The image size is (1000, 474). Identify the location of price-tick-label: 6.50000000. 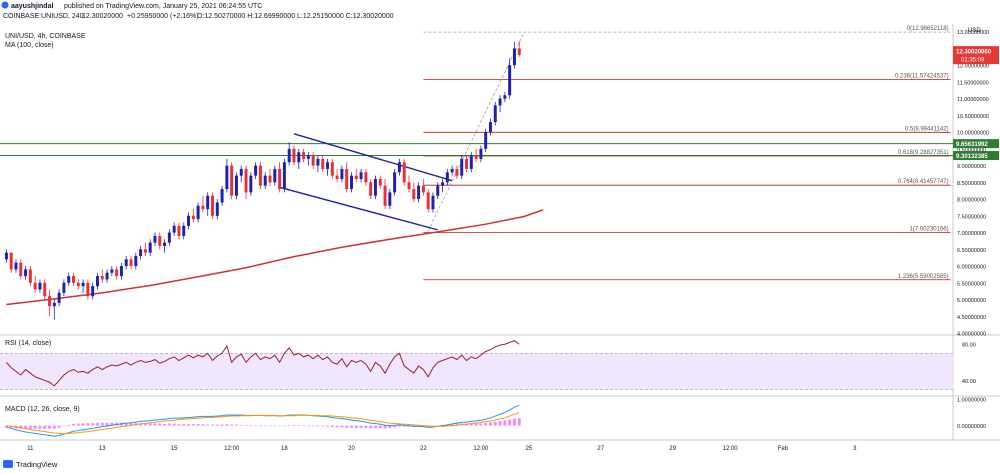
(971, 251).